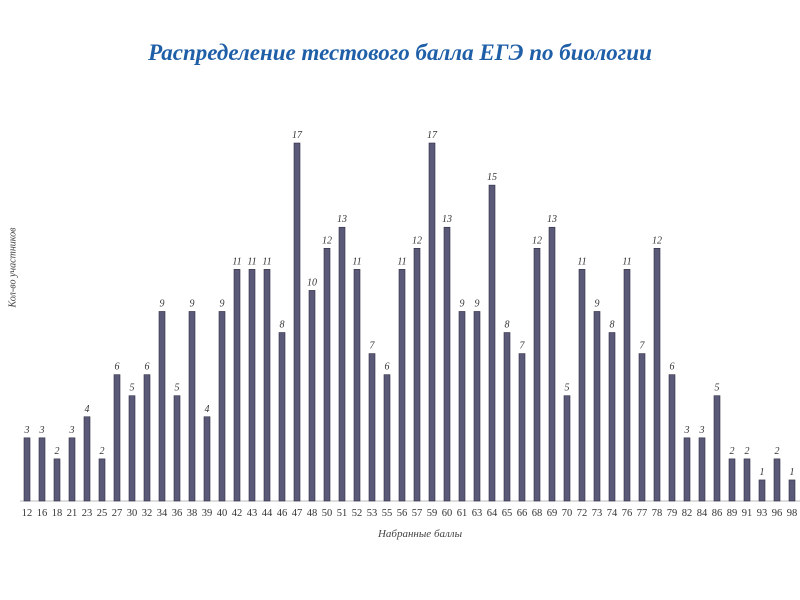 This screenshot has width=800, height=600. I want to click on x-tick-label: 96, so click(777, 513).